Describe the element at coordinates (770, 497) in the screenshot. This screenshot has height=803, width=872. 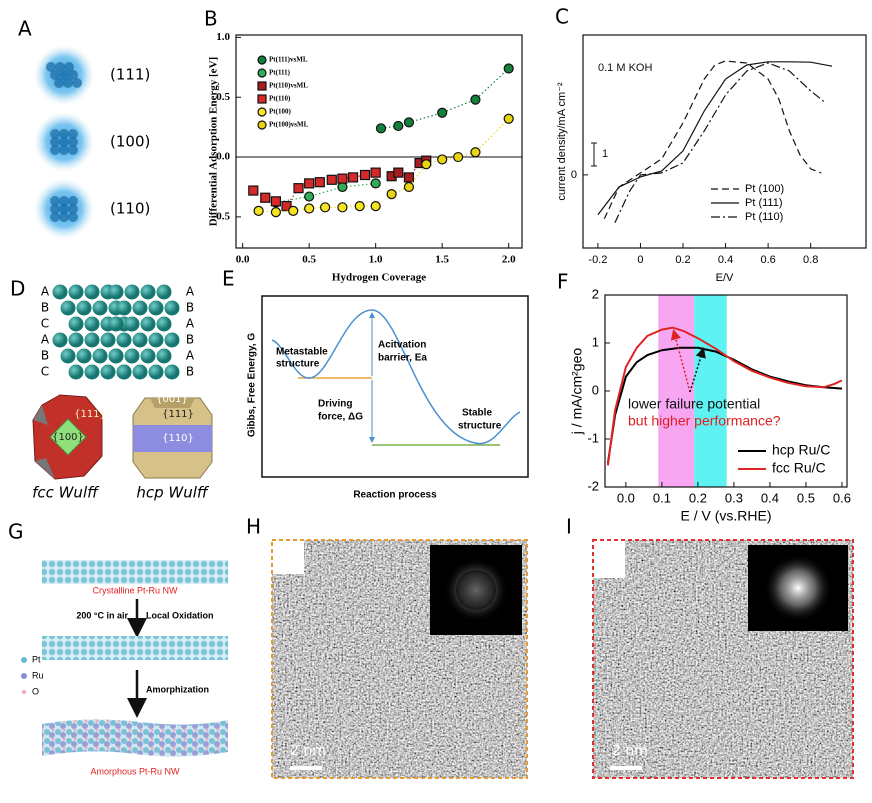
I see `x-tick-label: 0.4` at that location.